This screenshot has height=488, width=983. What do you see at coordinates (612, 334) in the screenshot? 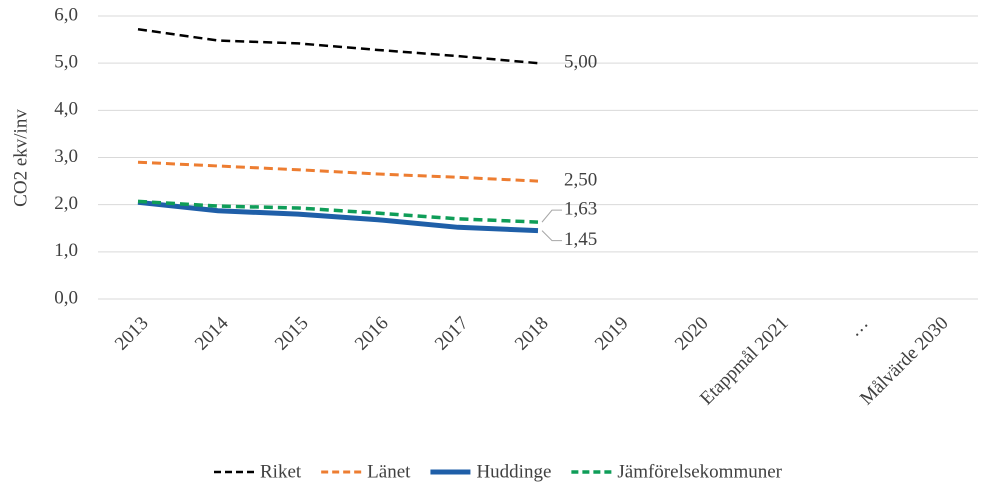
I see `x-tick-label: 2019` at bounding box center [612, 334].